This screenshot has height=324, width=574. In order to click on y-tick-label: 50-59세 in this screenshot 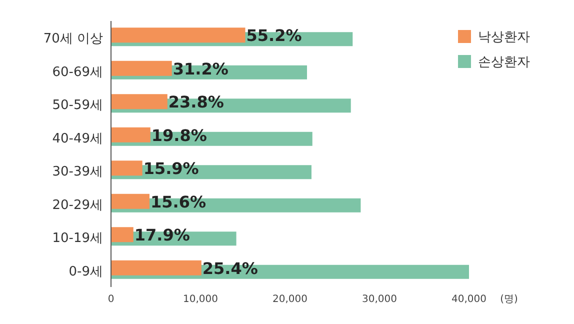, I will do `click(77, 106)`.